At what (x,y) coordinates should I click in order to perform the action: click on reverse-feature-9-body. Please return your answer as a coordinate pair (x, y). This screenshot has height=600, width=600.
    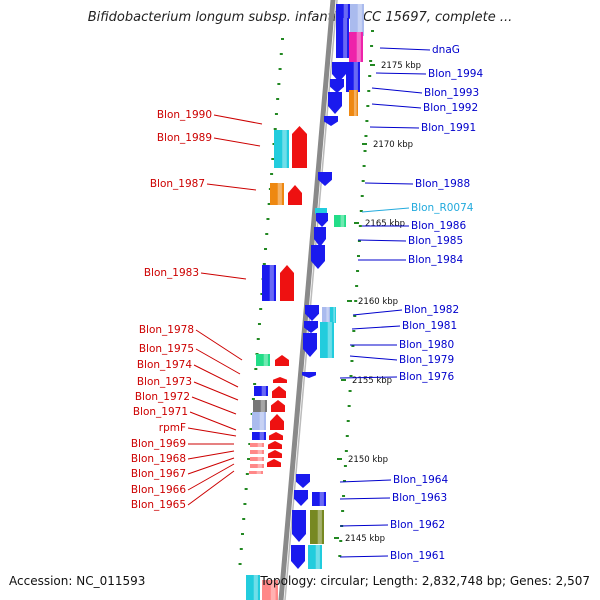
    Looking at the image, I should click on (261, 391).